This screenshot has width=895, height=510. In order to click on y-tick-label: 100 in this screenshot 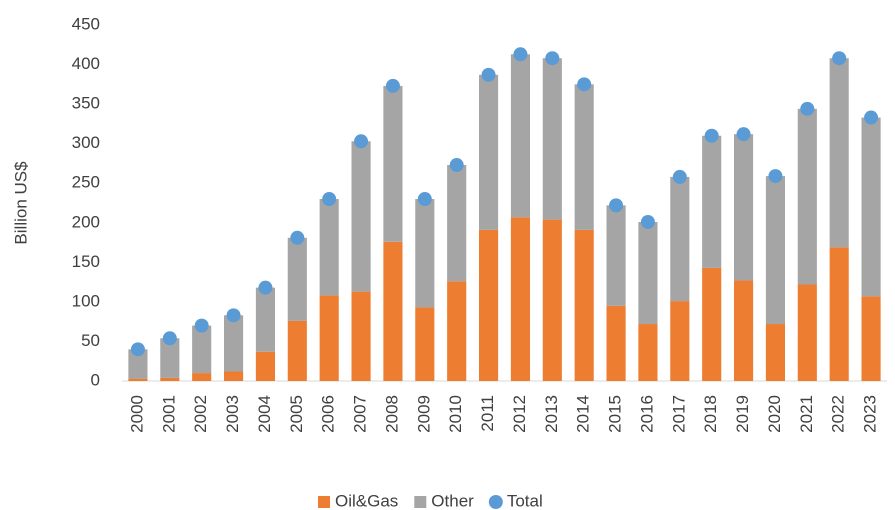, I will do `click(86, 300)`.